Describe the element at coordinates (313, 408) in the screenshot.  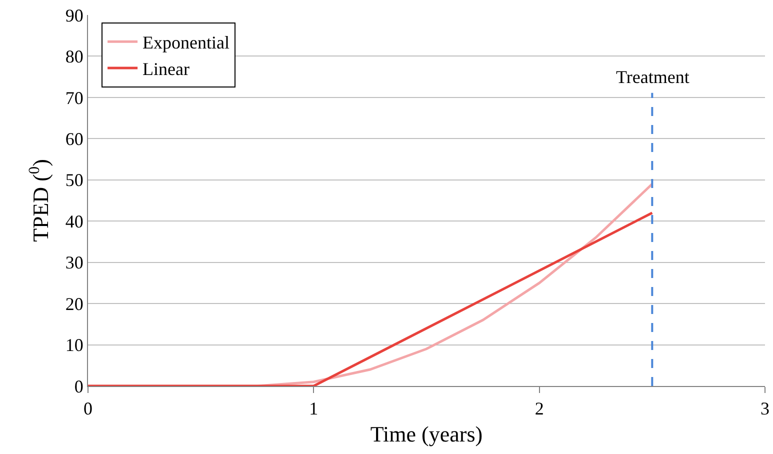
I see `x-tick-label: 1` at that location.